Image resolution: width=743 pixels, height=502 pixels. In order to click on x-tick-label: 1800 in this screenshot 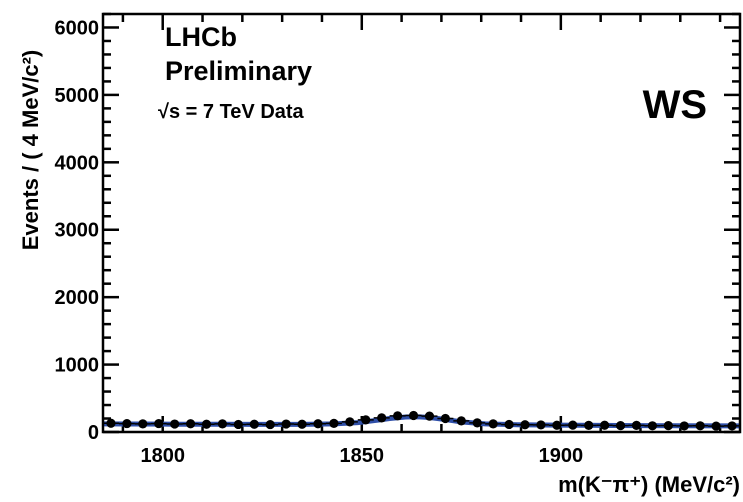, I will do `click(162, 456)`.